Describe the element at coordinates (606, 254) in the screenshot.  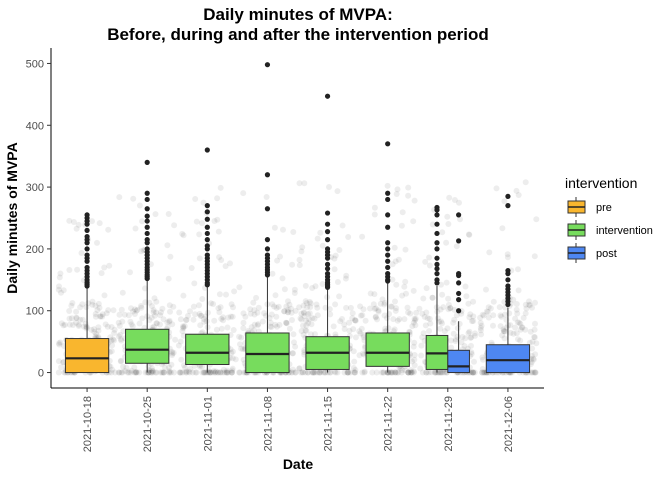
I see `legend-label: post` at that location.